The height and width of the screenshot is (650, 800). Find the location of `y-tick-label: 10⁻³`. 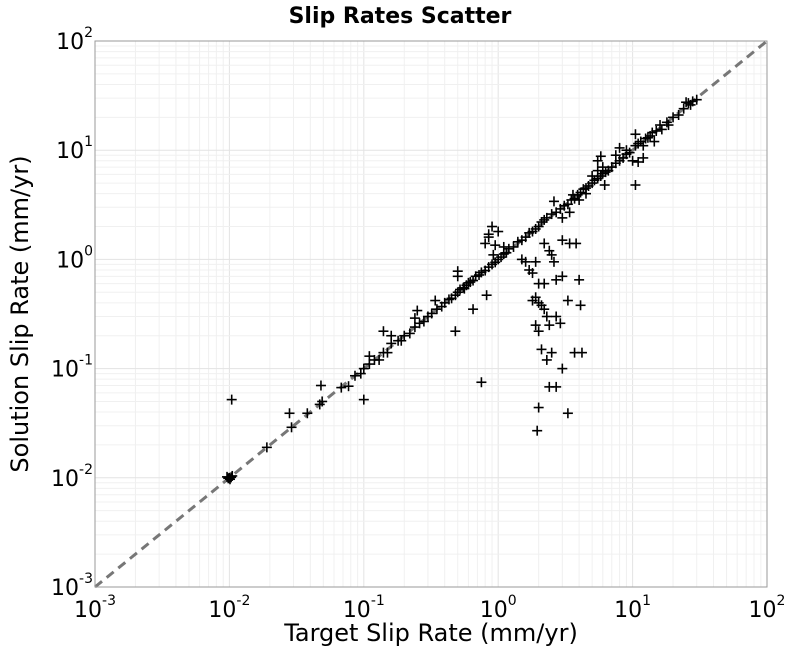

y-tick-label: 10⁻³ is located at coordinates (72, 586).